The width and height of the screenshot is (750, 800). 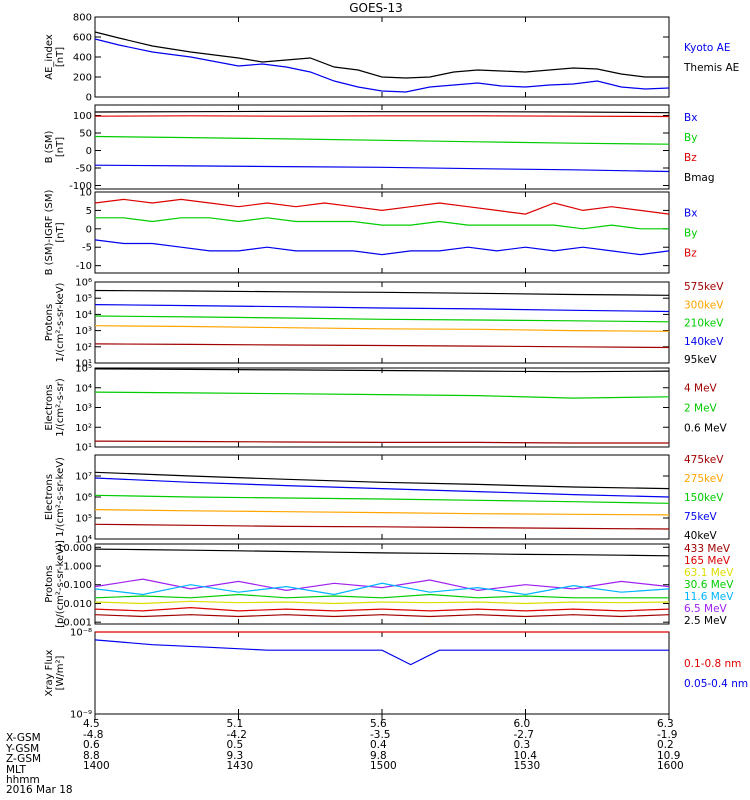 I want to click on legend-entry: 2.5 MeV, so click(x=706, y=621).